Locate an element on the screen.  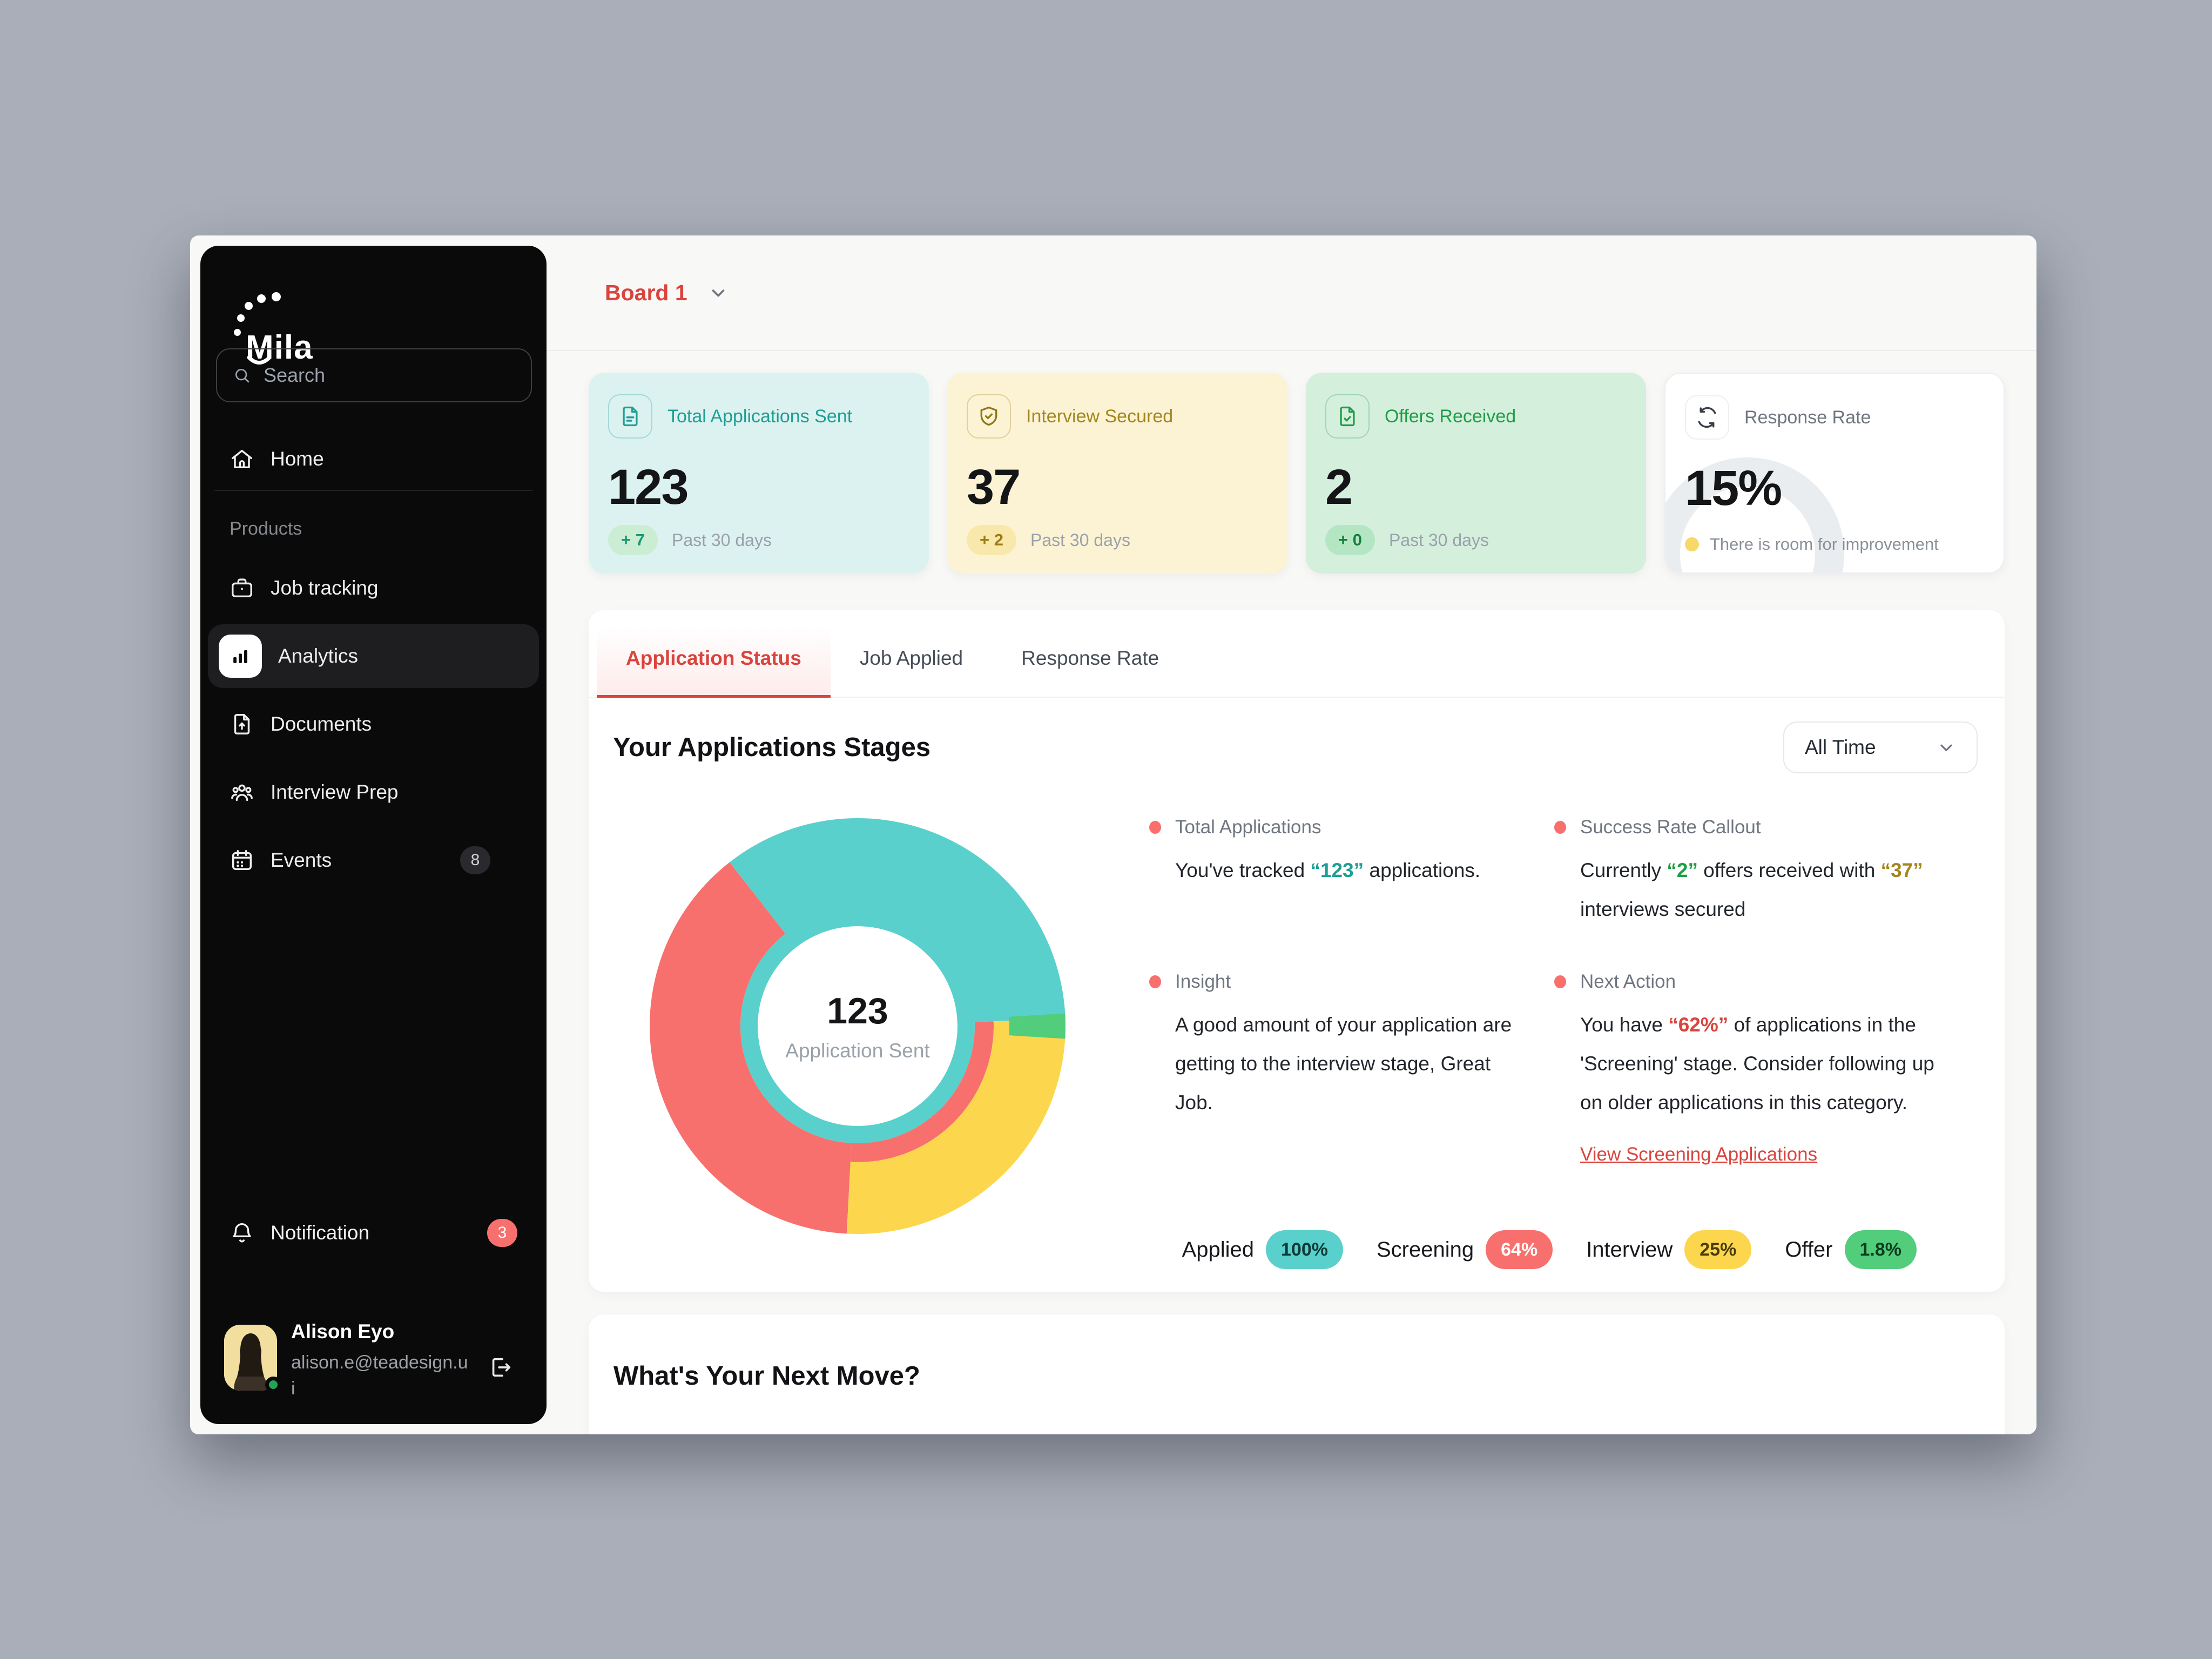
briefcase-icon is located at coordinates (242, 588).